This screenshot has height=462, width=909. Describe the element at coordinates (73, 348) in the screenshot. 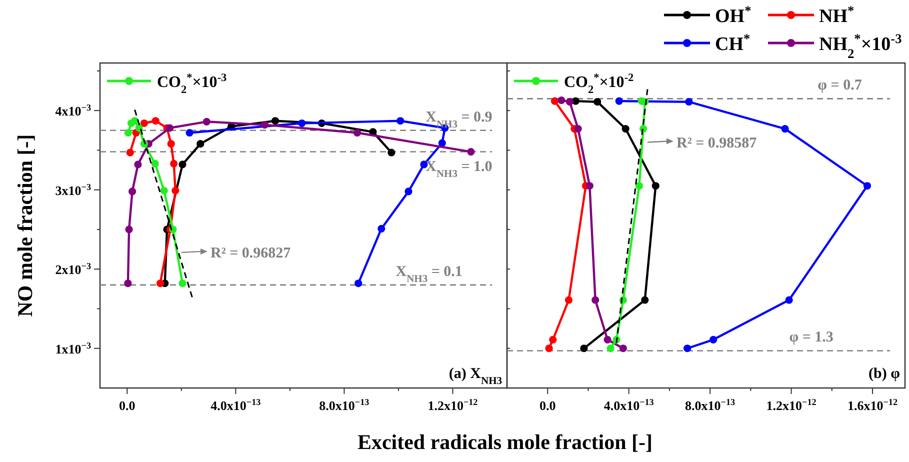

I see `y-tick-label: 1x10$^{−3}$` at that location.